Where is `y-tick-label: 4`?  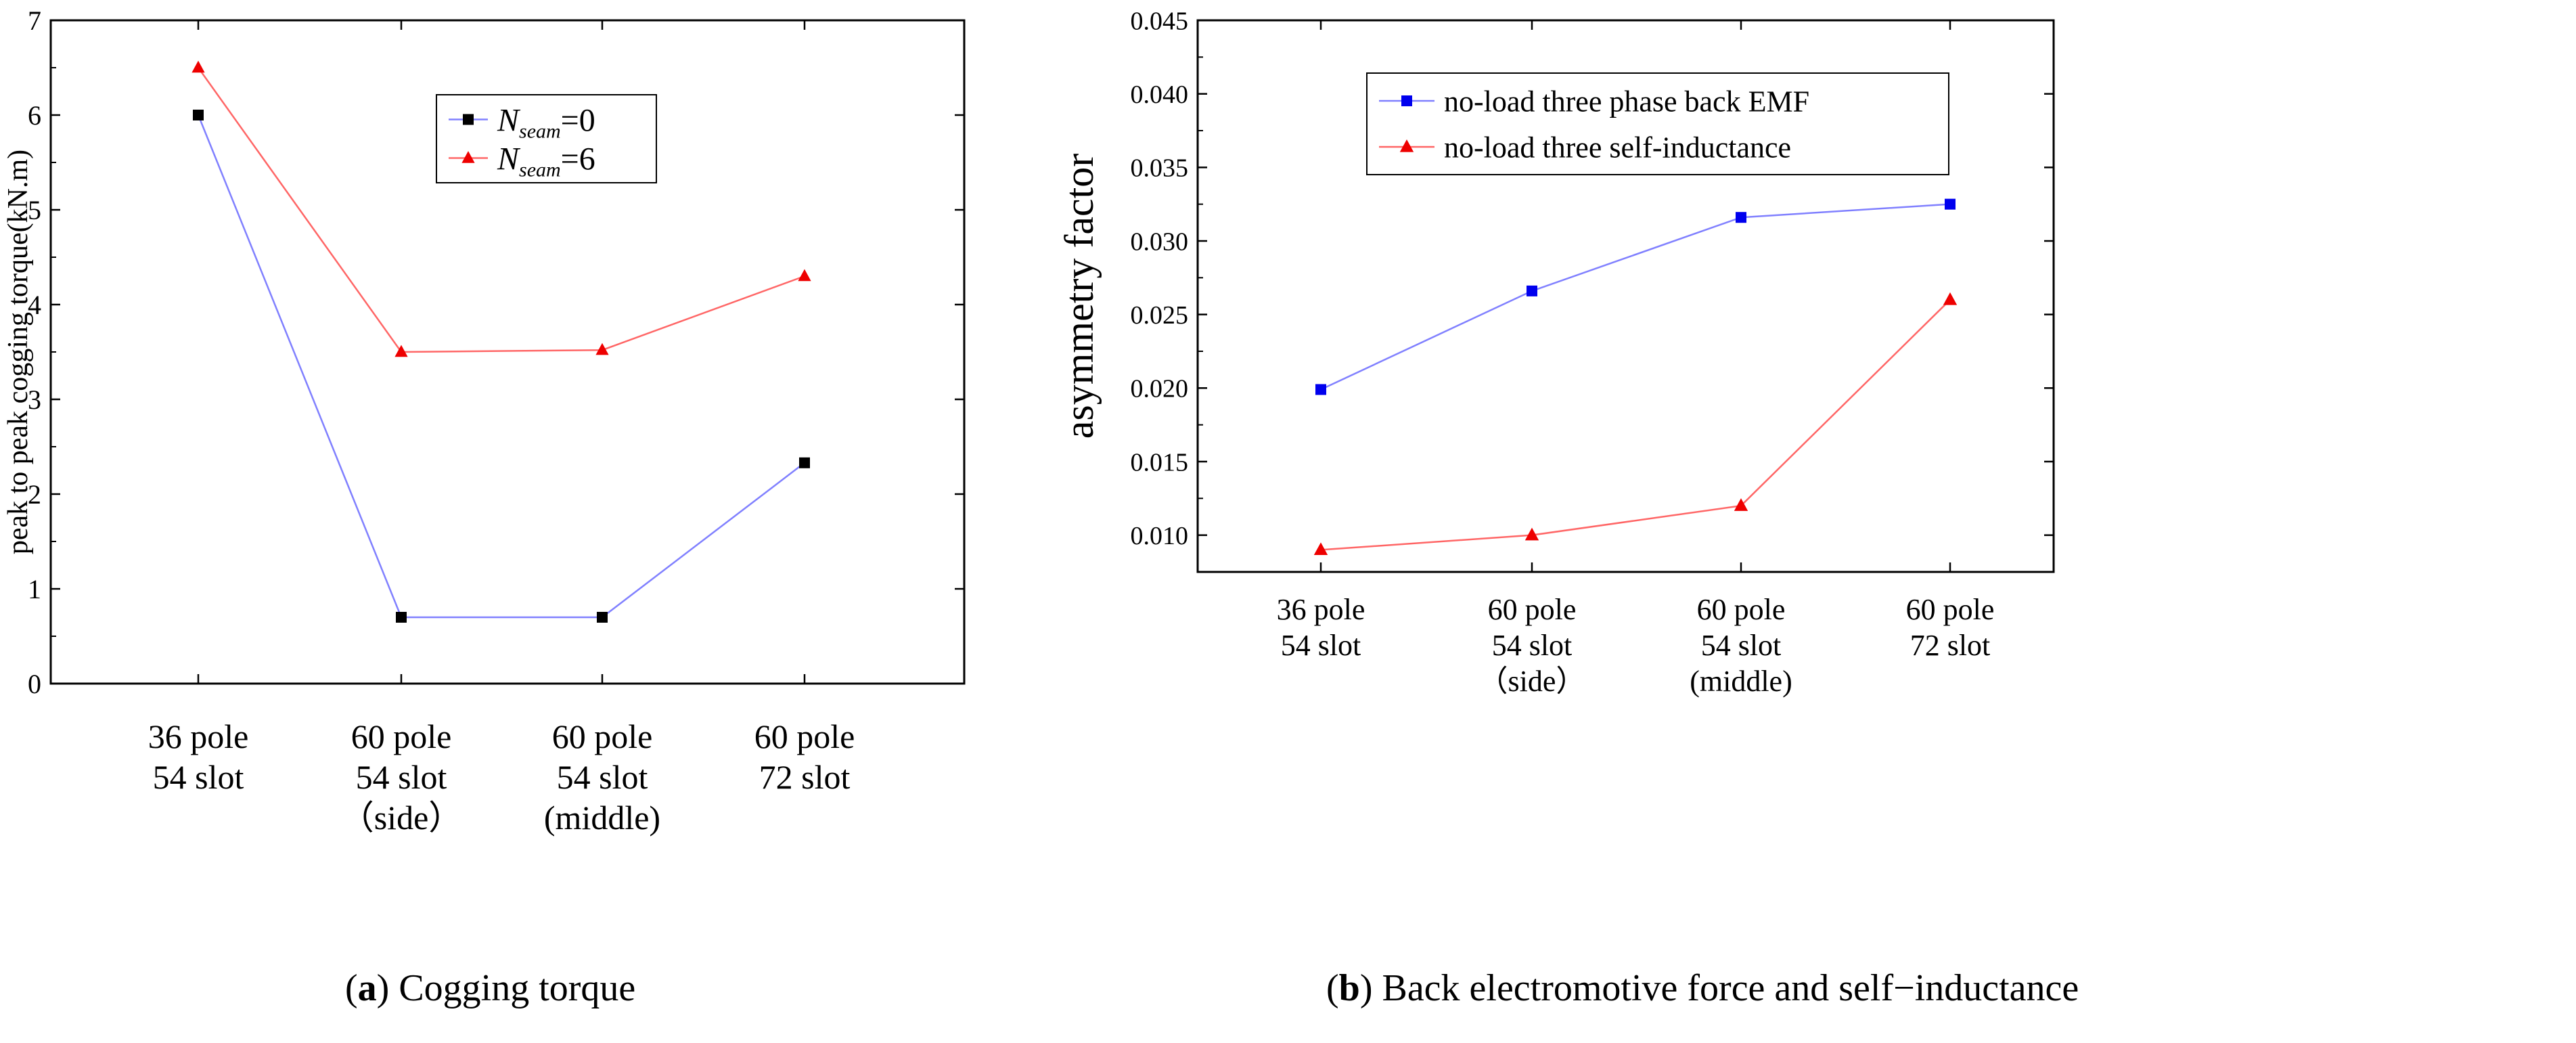 y-tick-label: 4 is located at coordinates (34, 305).